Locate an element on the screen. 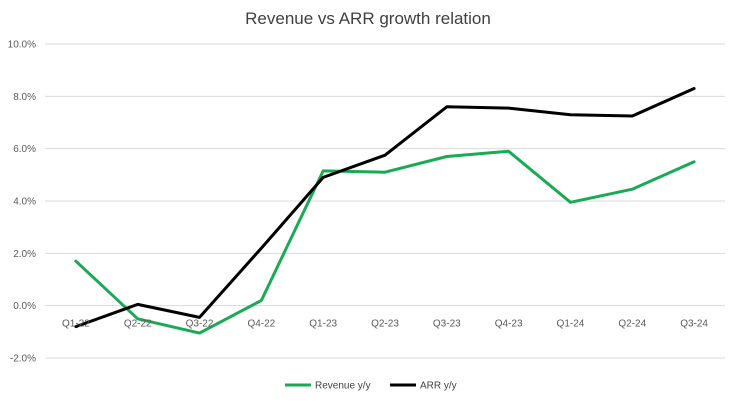  x-tick-label: Q4-23 is located at coordinates (509, 324).